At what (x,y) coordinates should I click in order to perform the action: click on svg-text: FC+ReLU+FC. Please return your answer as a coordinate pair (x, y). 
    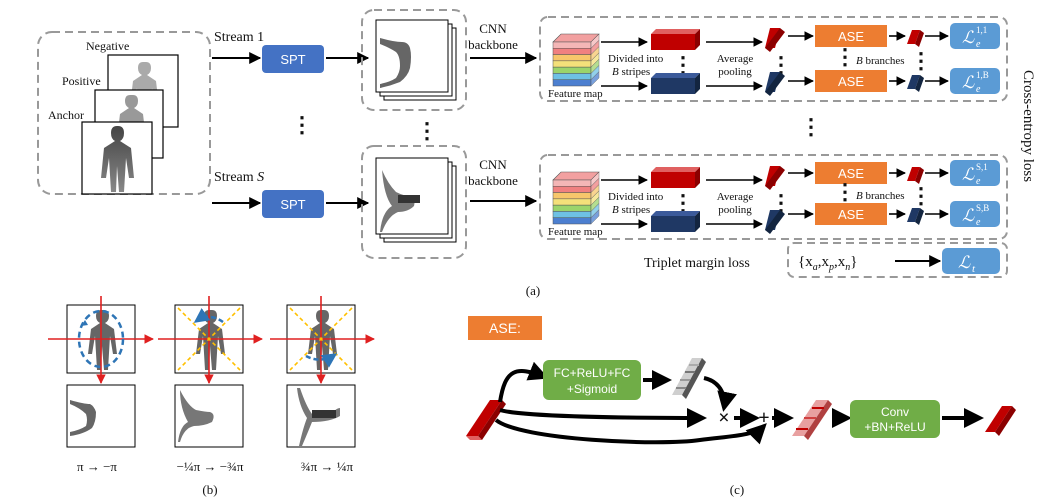
    Looking at the image, I should click on (592, 373).